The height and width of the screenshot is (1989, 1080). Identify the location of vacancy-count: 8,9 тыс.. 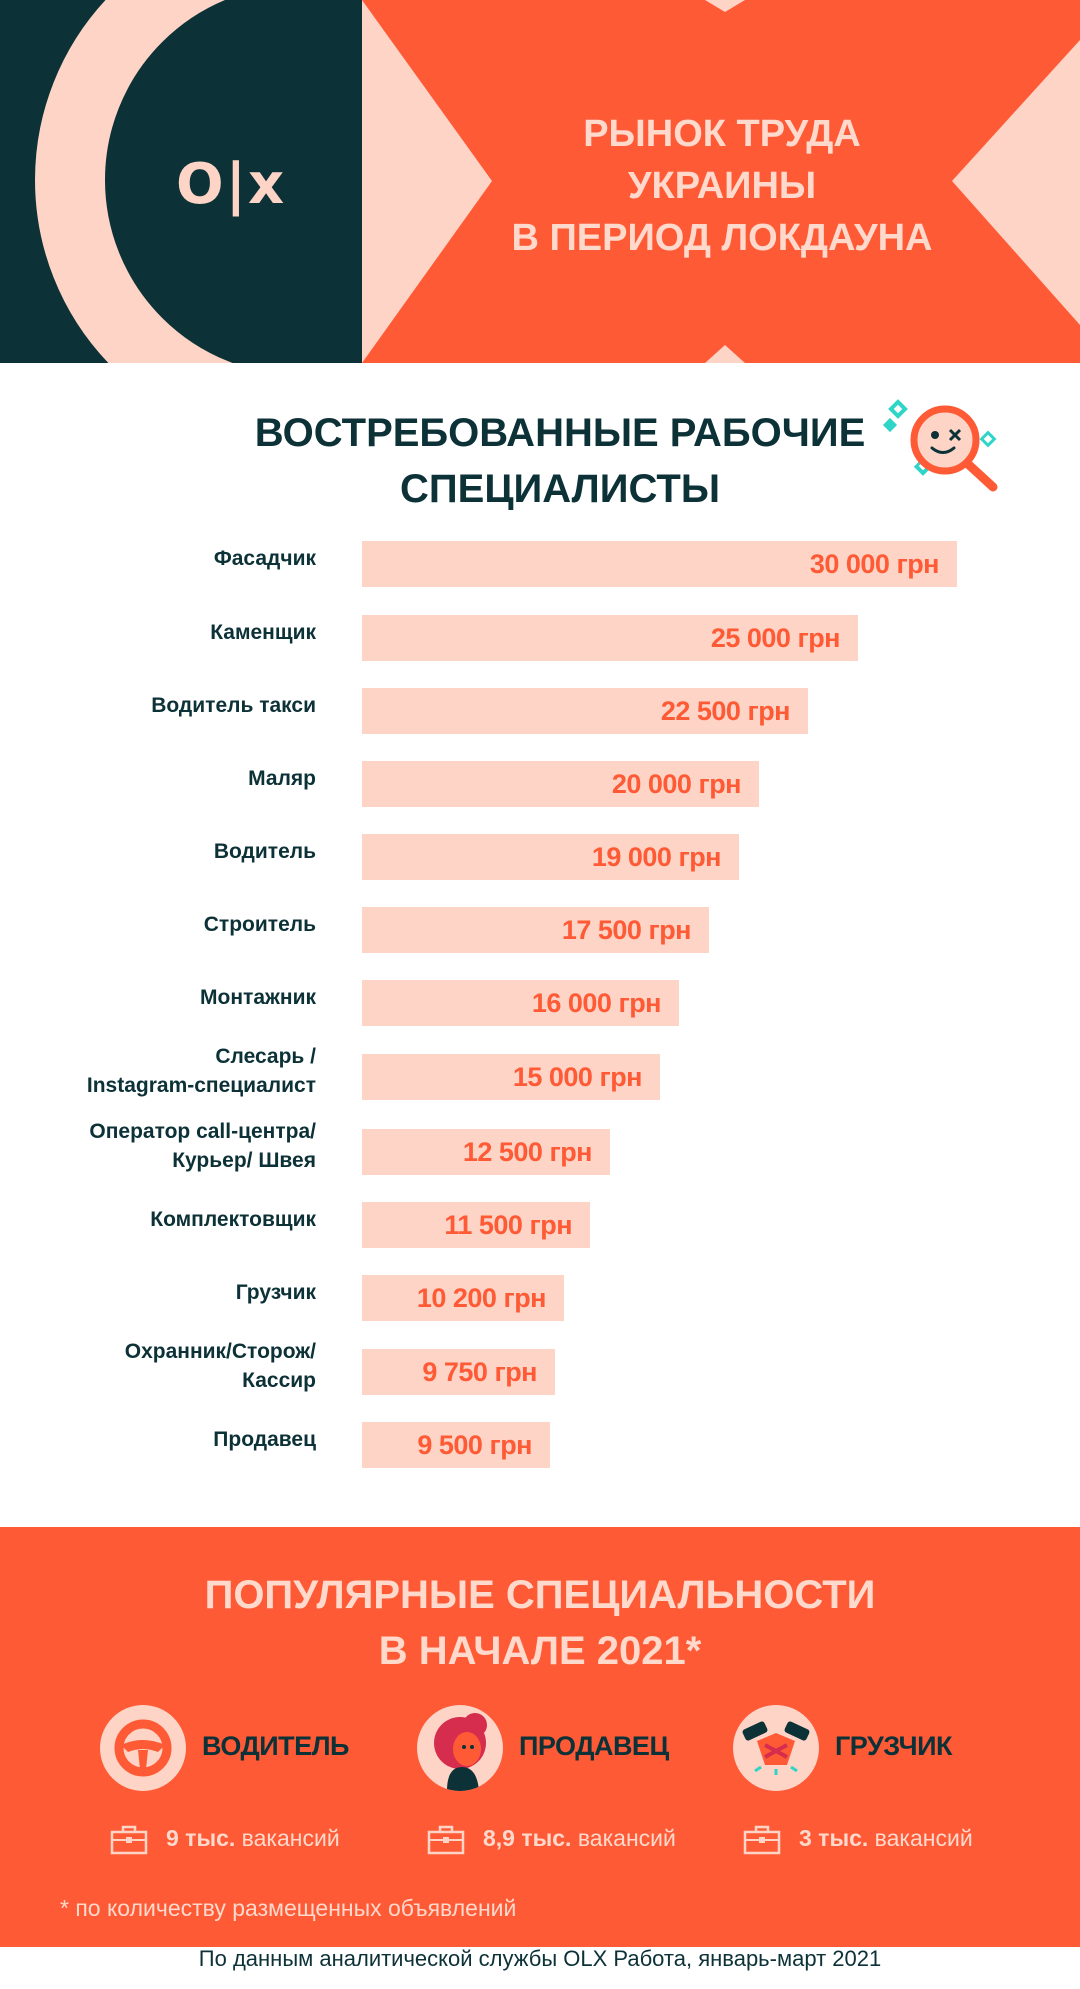
(527, 1838).